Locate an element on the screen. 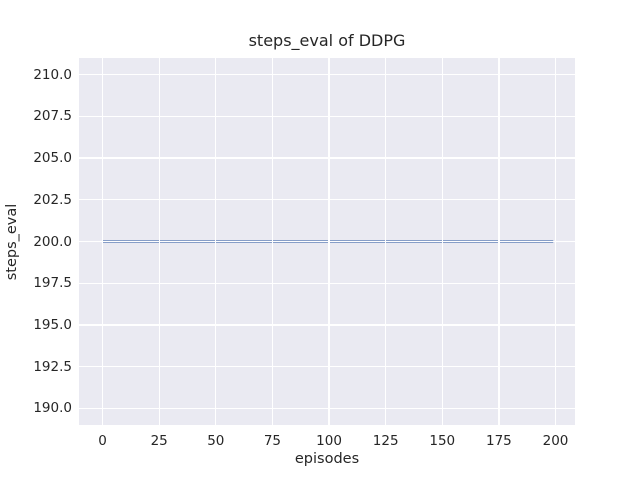 The width and height of the screenshot is (640, 480). y-tick-label: 202.5 is located at coordinates (52, 199).